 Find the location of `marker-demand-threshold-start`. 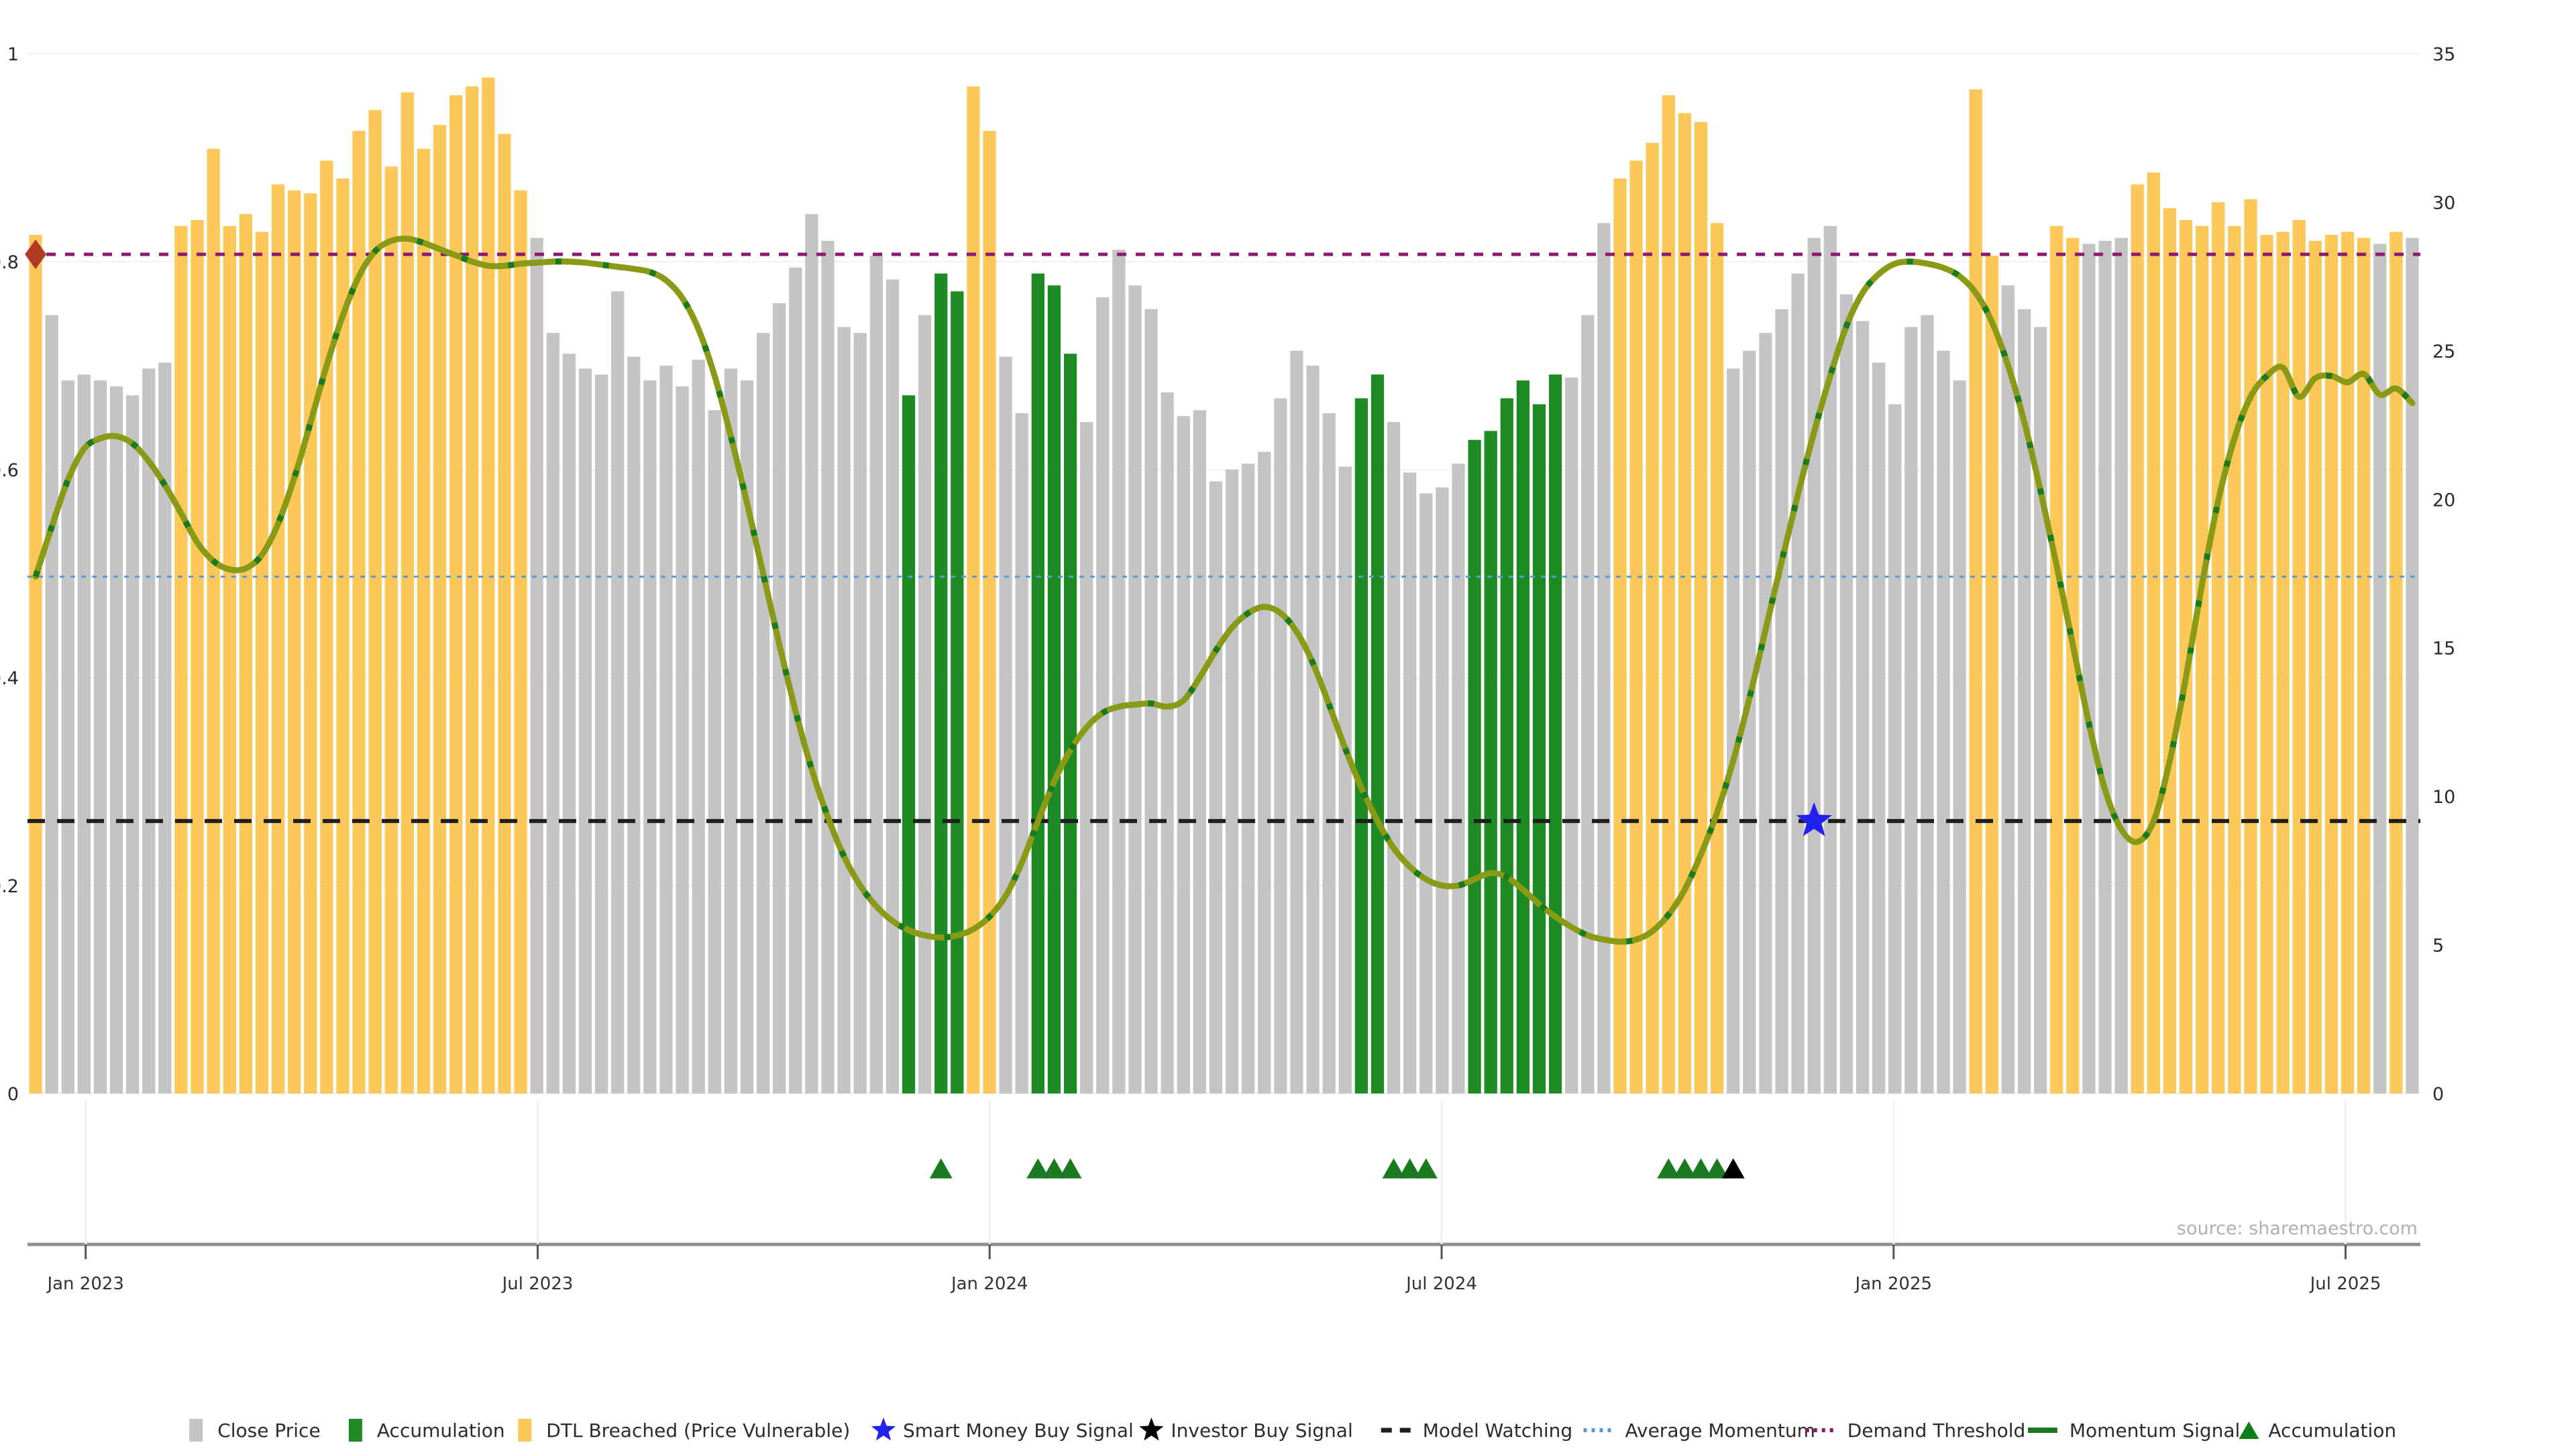

marker-demand-threshold-start is located at coordinates (36, 254).